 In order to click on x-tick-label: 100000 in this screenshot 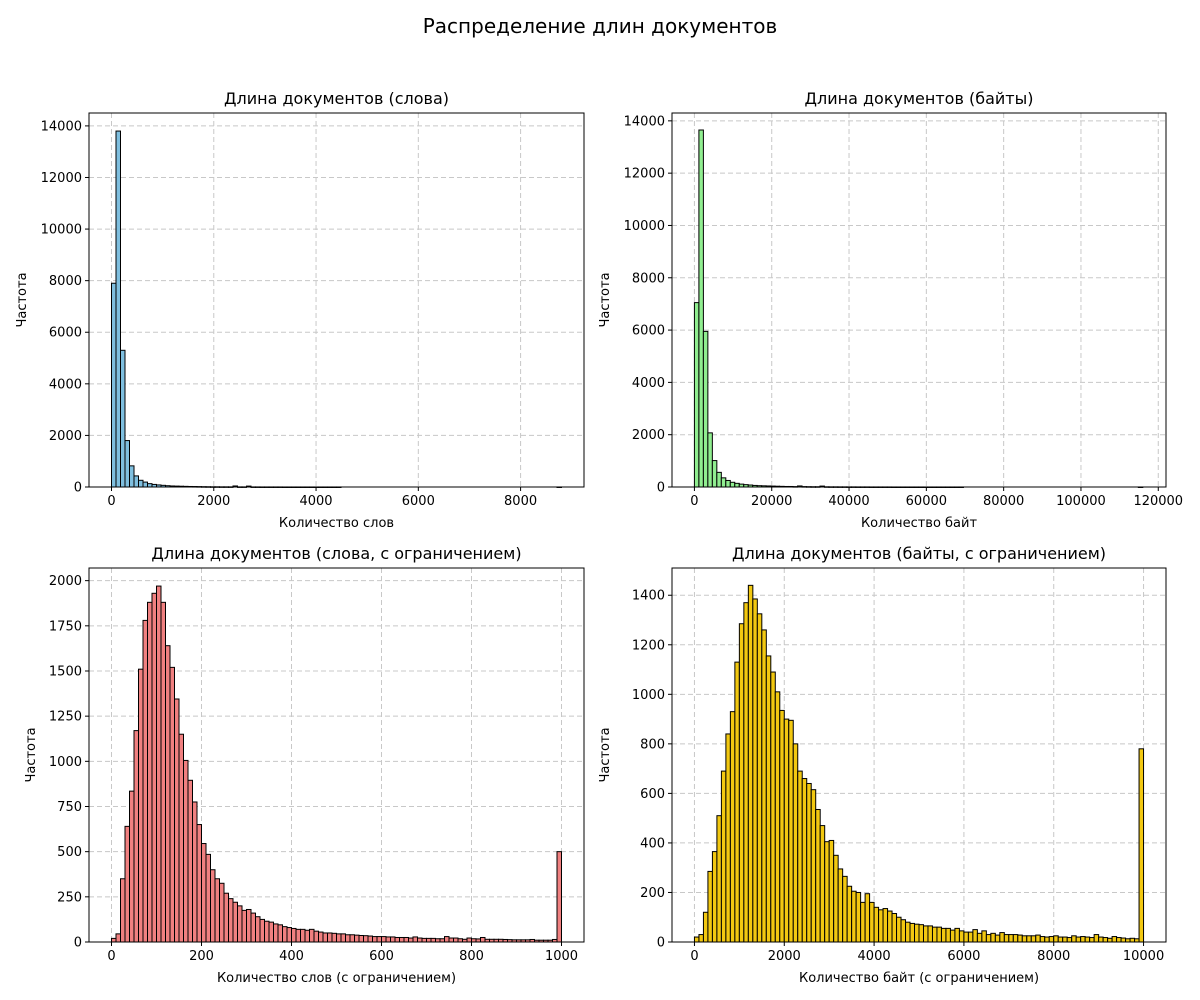, I will do `click(1081, 501)`.